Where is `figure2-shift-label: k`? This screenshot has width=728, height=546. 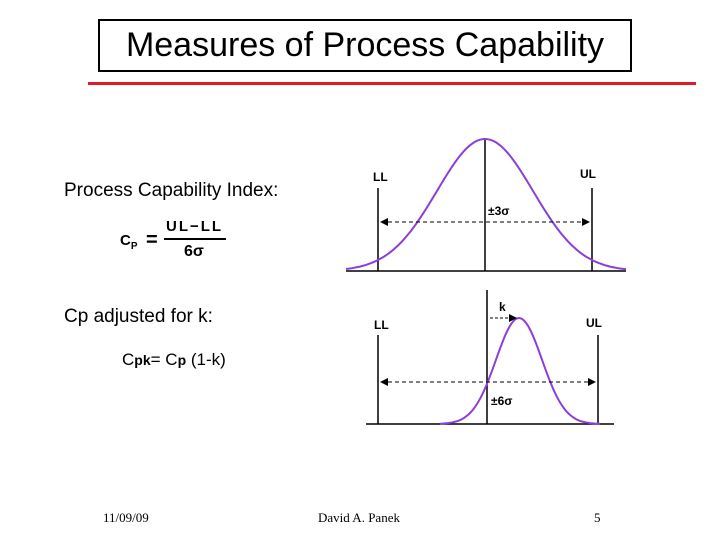
figure2-shift-label: k is located at coordinates (502, 307).